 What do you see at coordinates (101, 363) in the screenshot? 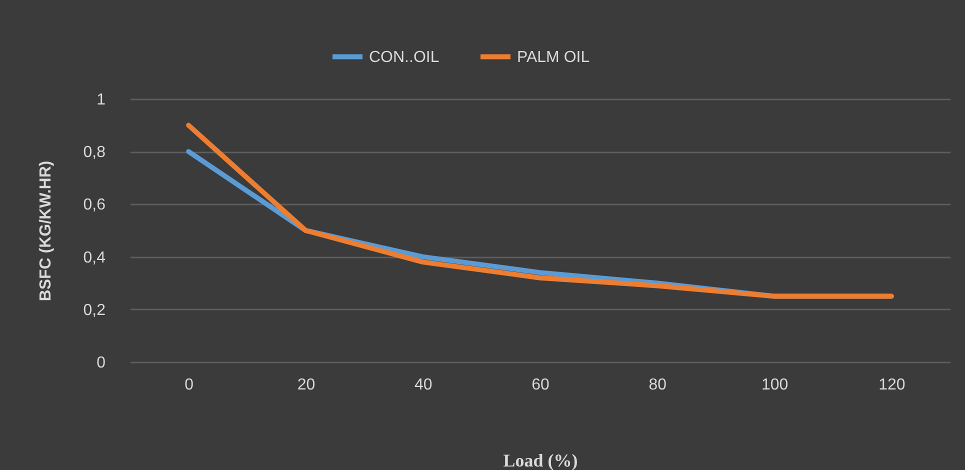
I see `y-tick-label: 0` at bounding box center [101, 363].